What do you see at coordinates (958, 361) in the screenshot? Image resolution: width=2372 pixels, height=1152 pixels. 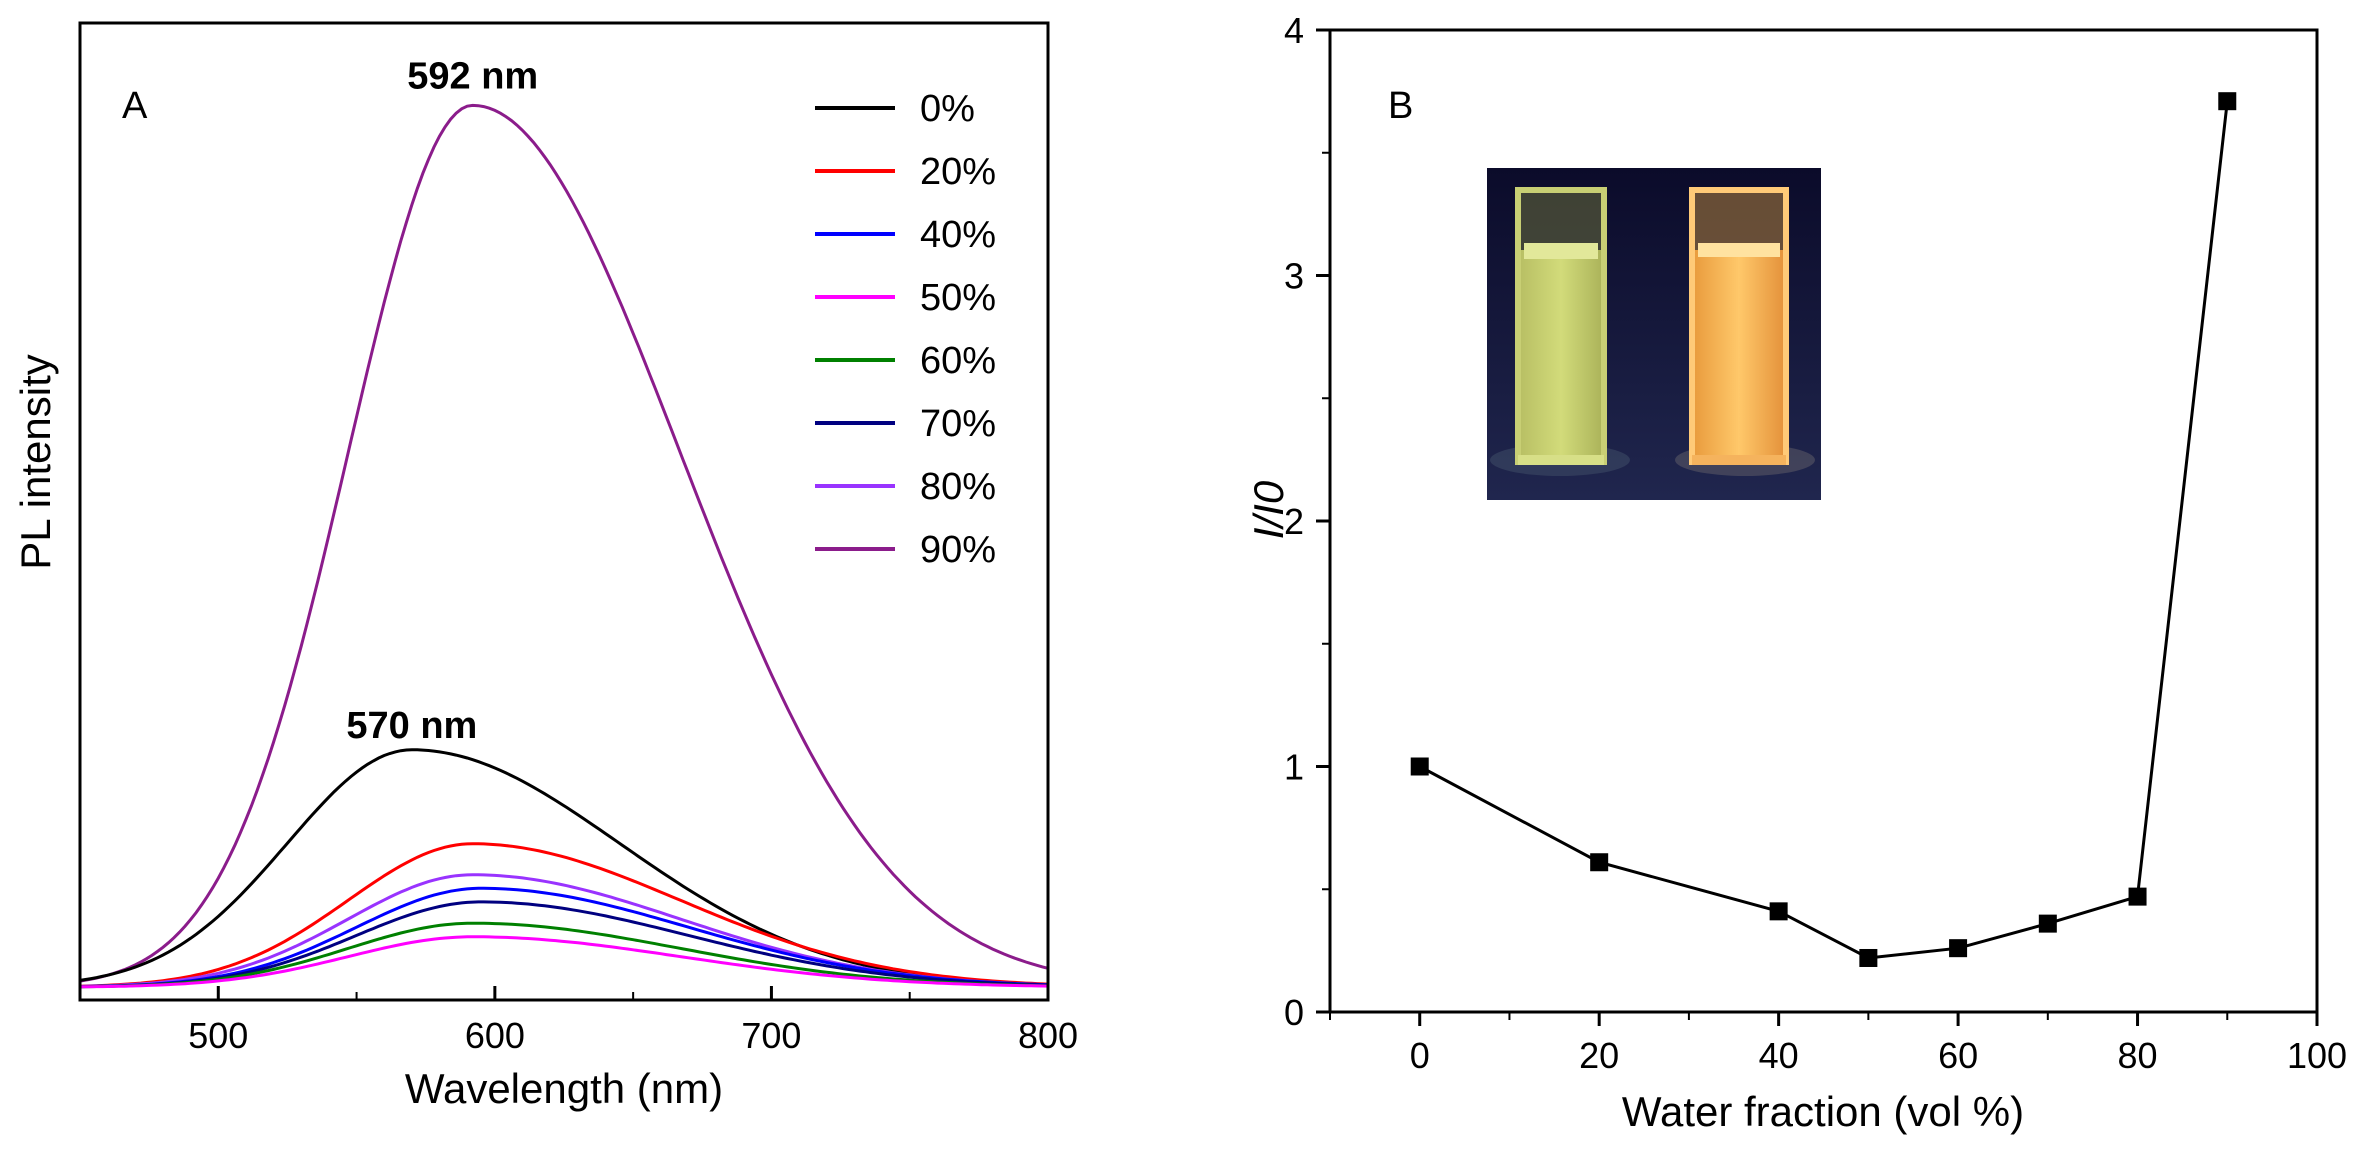 I see `legend-label: 60%` at bounding box center [958, 361].